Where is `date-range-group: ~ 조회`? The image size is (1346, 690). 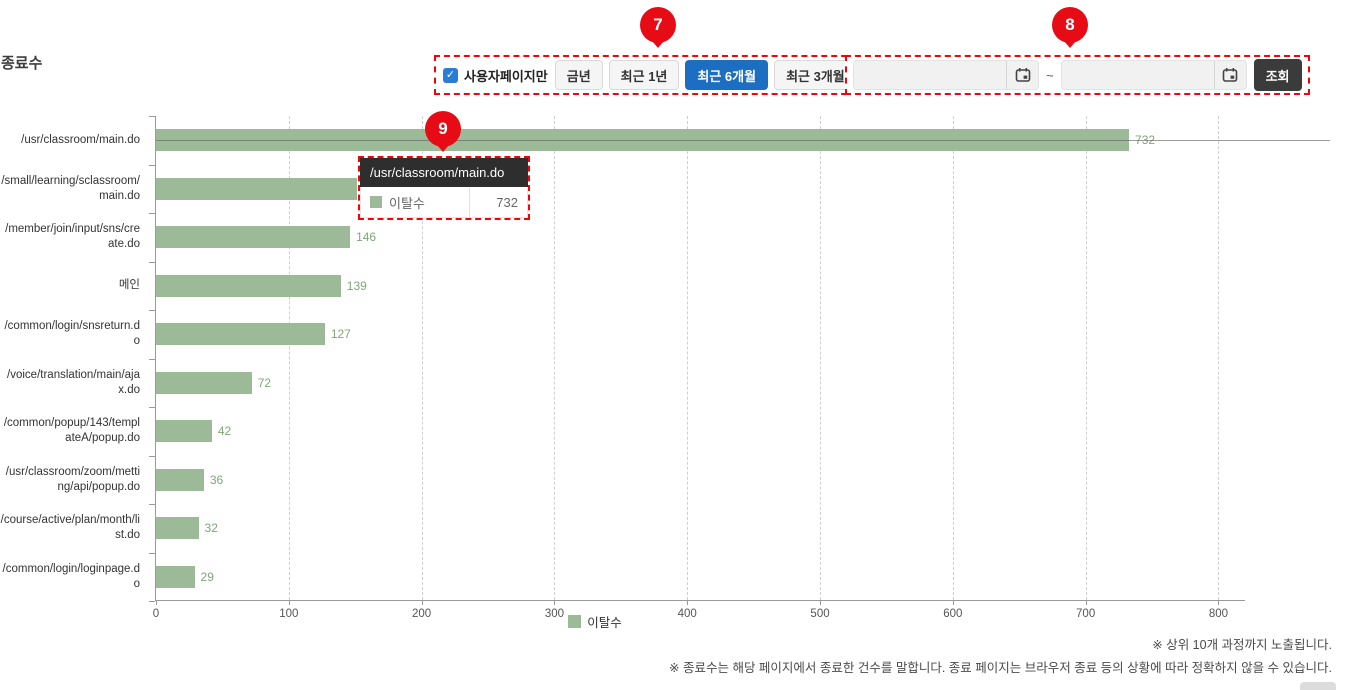 date-range-group: ~ 조회 is located at coordinates (1077, 75).